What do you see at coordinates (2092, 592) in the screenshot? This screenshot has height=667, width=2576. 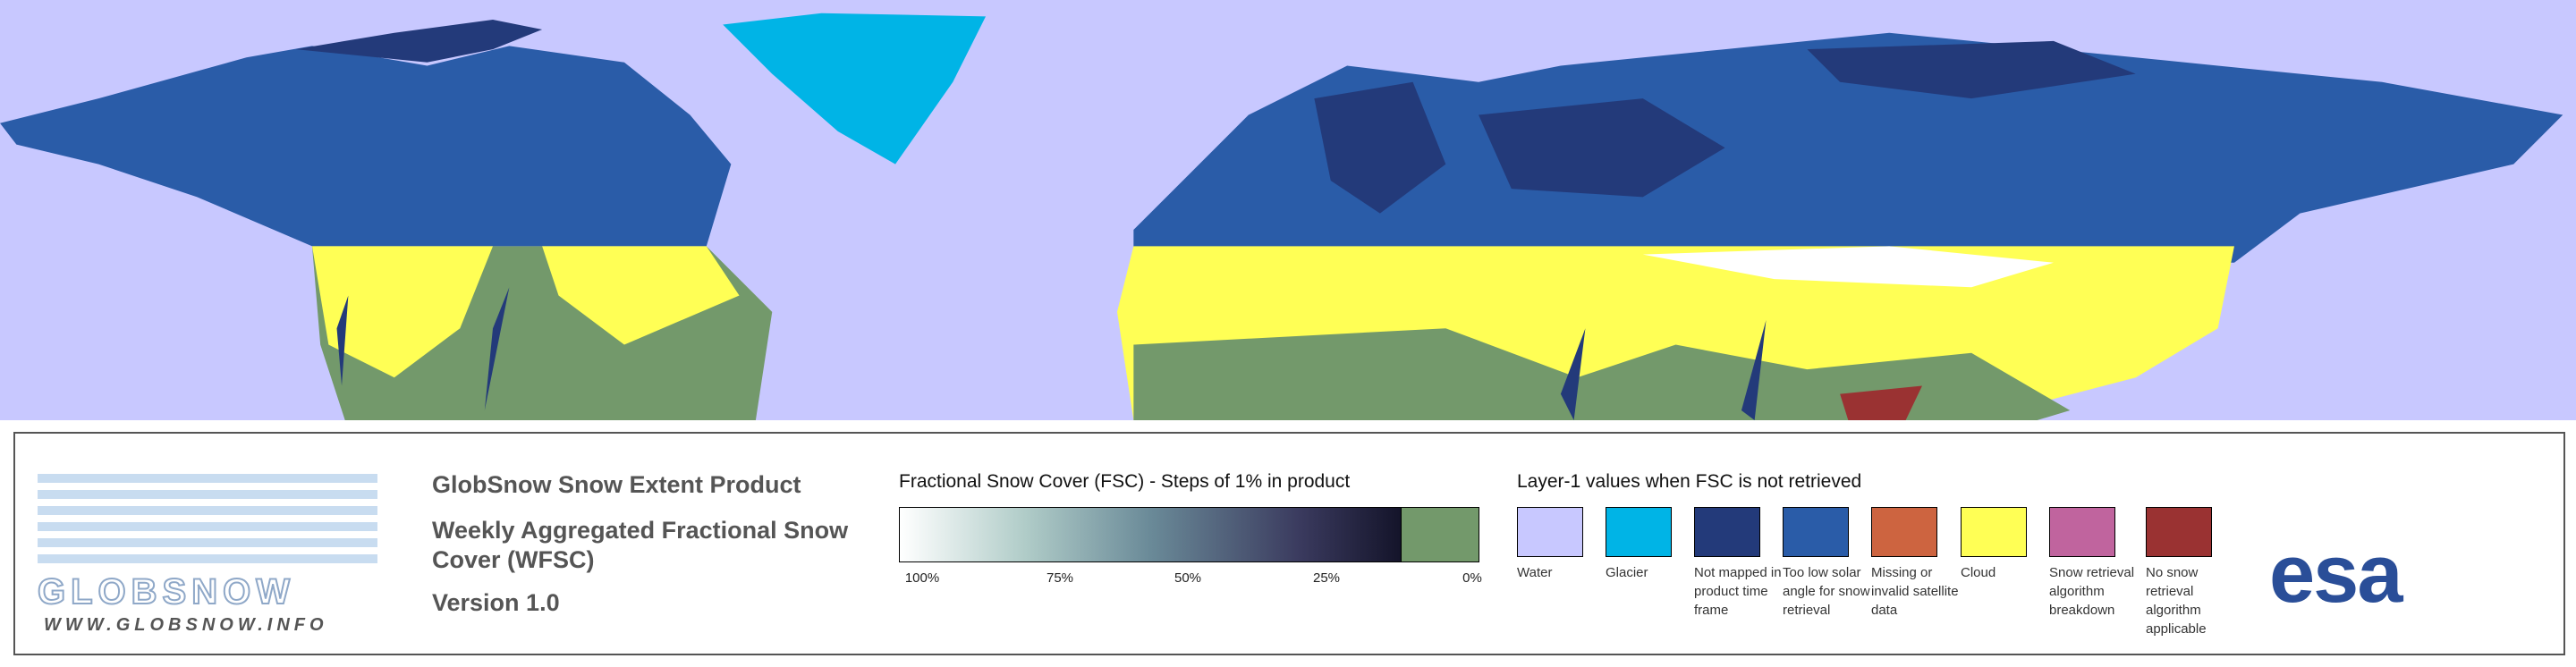 I see `class-label: Snow retrieval algorithm breakdown` at bounding box center [2092, 592].